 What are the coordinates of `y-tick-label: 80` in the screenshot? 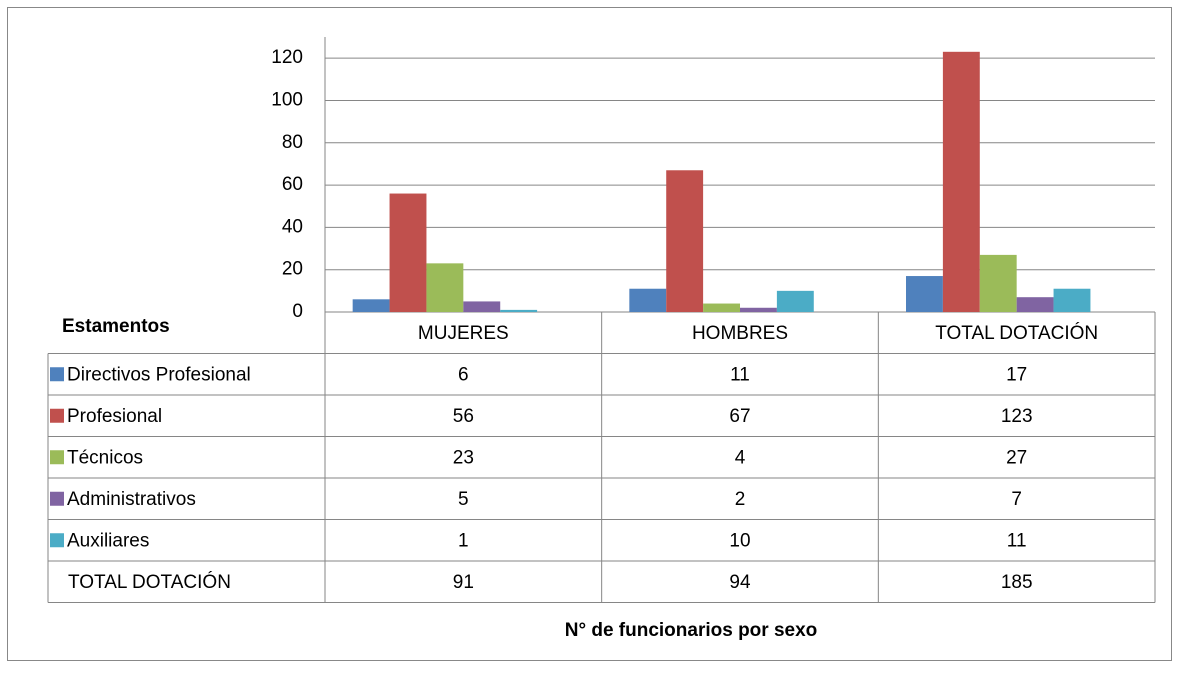 It's located at (292, 142).